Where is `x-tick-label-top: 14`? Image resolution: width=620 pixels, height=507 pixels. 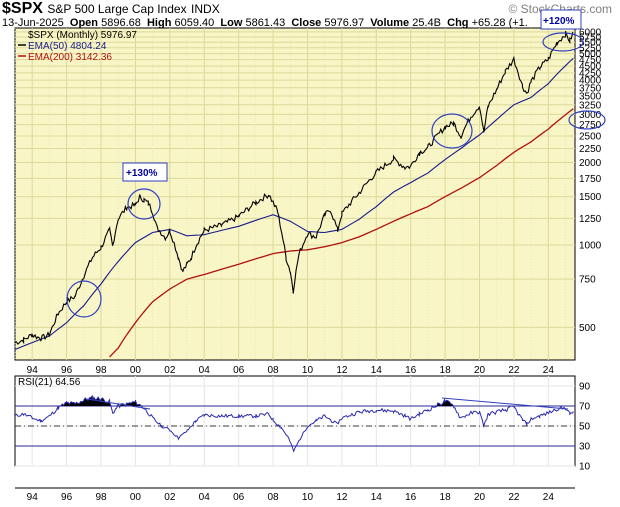 x-tick-label-top: 14 is located at coordinates (377, 370).